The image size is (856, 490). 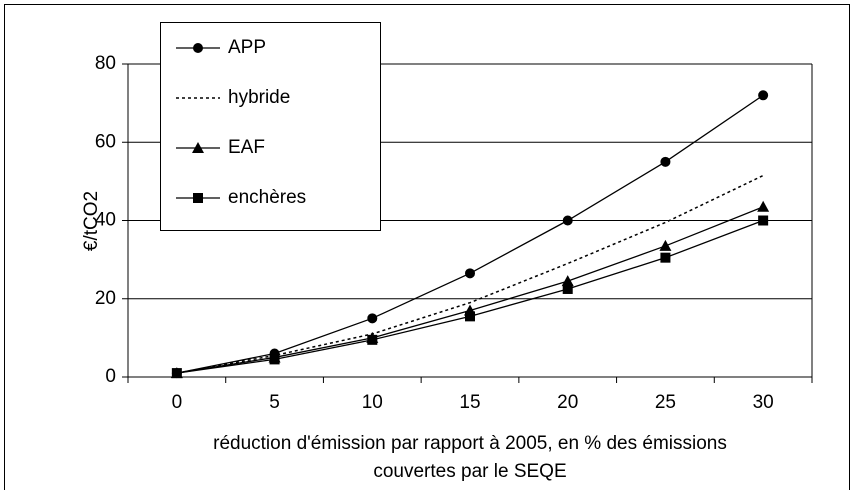 What do you see at coordinates (105, 220) in the screenshot?
I see `y-tick-label: 40` at bounding box center [105, 220].